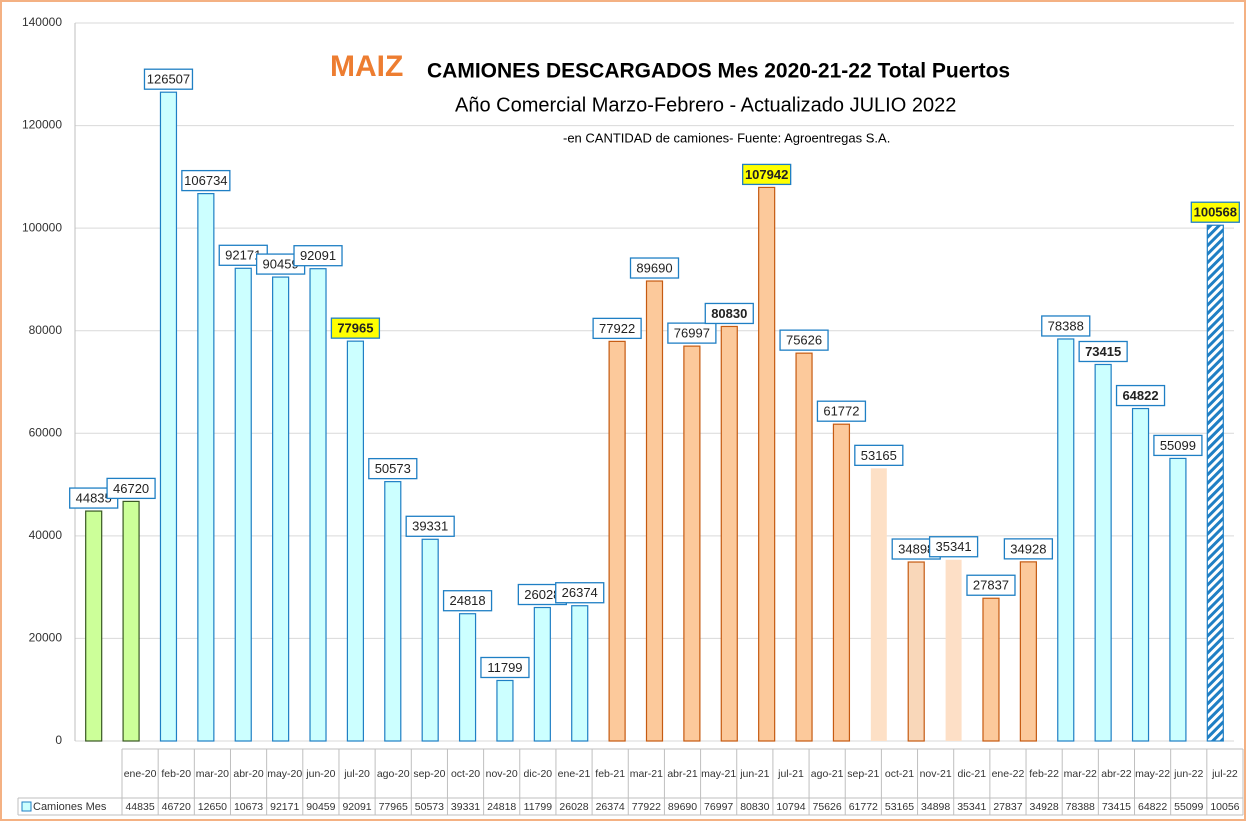 Image resolution: width=1246 pixels, height=821 pixels. Describe the element at coordinates (682, 774) in the screenshot. I see `x-tick-label: abr-21` at that location.